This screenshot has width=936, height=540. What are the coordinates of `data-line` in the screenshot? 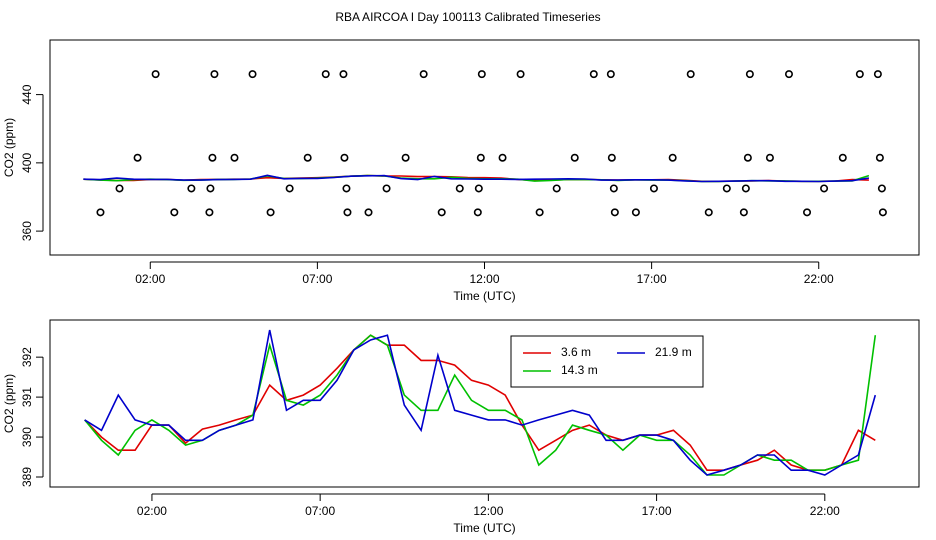 It's located at (476, 178).